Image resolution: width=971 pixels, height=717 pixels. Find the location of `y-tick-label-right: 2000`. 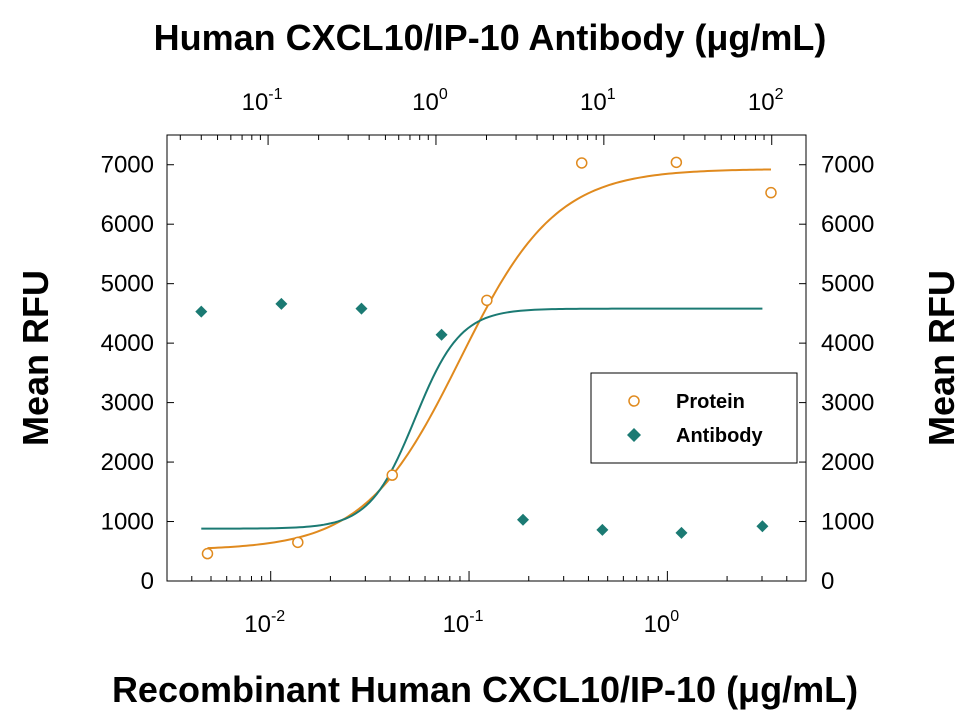

y-tick-label-right: 2000 is located at coordinates (847, 462).